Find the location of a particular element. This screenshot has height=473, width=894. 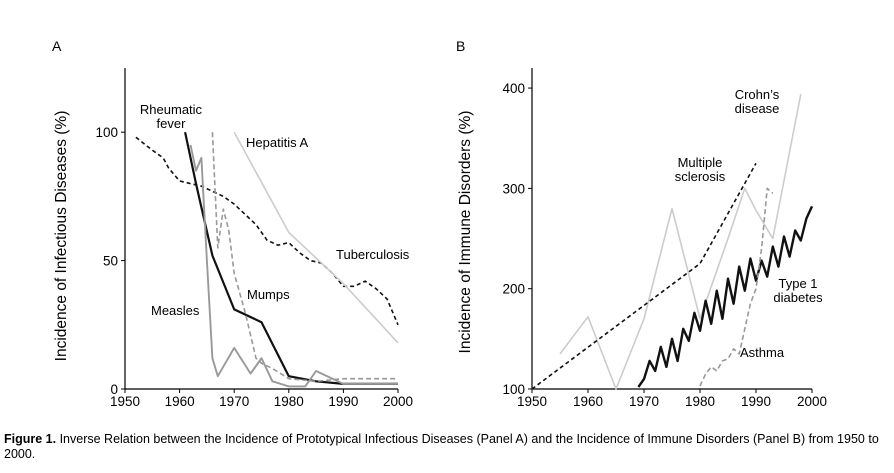

panel-b-x-tick-label: 1950 is located at coordinates (532, 401).